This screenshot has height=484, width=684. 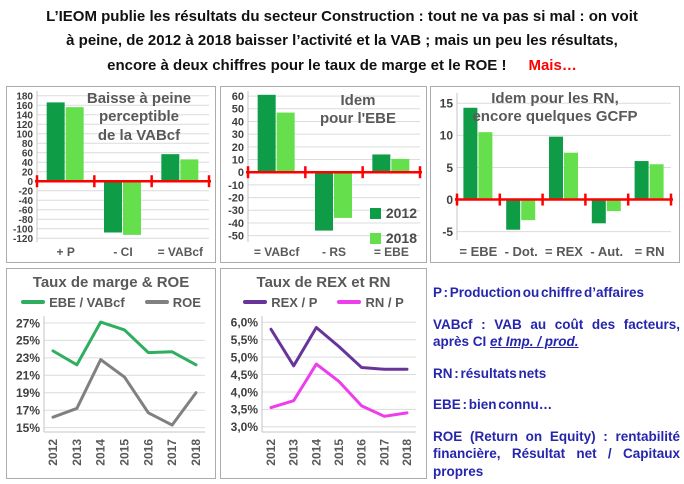 I want to click on svg-text: 21%, so click(x=28, y=376).